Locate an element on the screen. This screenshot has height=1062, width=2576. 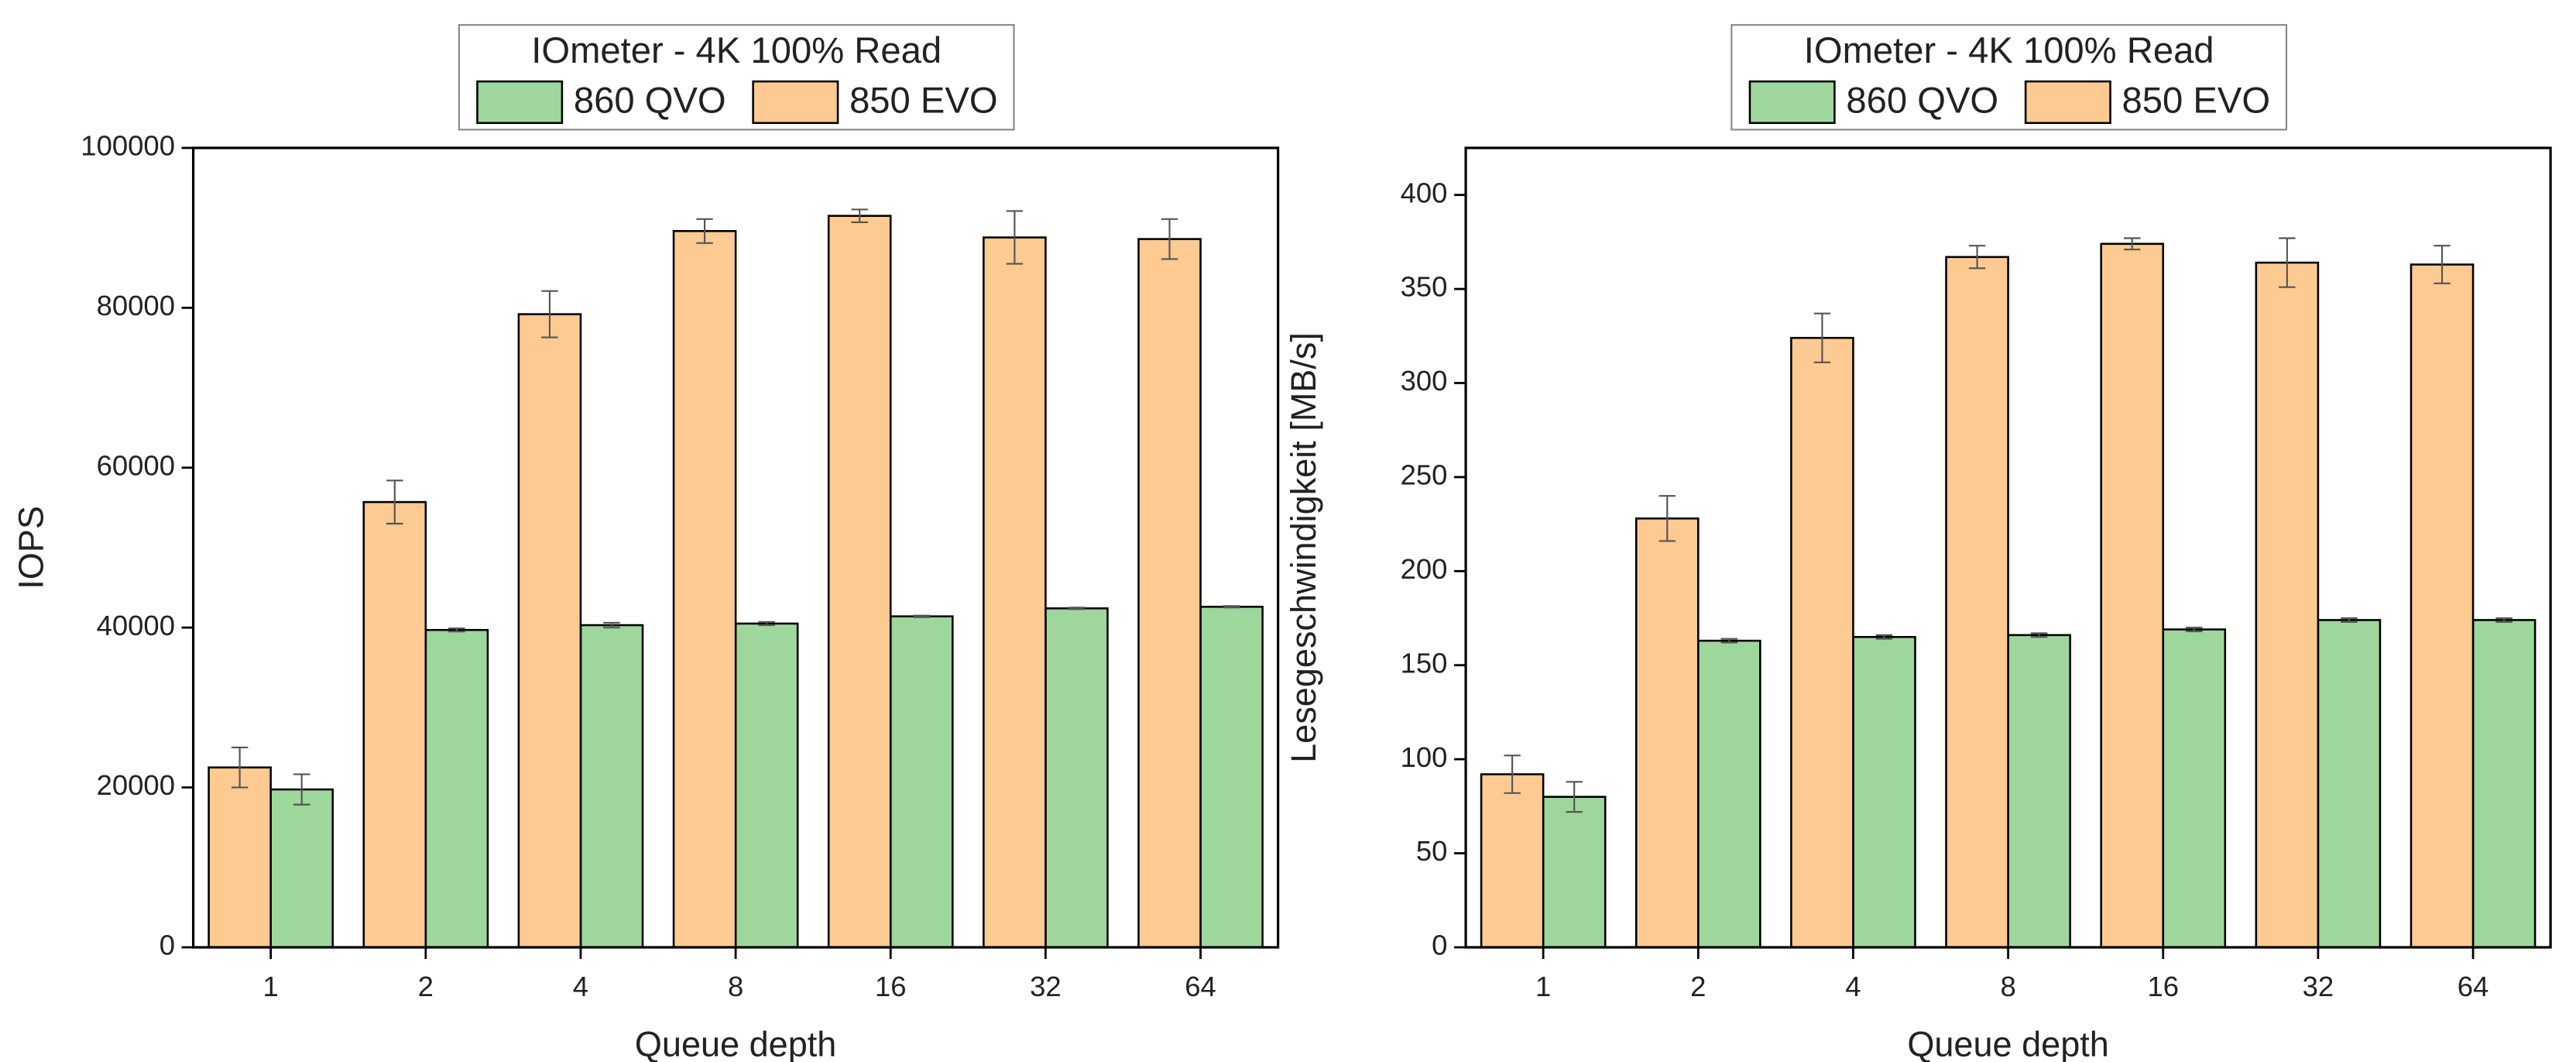
y-tick-label: 350 is located at coordinates (1424, 287).